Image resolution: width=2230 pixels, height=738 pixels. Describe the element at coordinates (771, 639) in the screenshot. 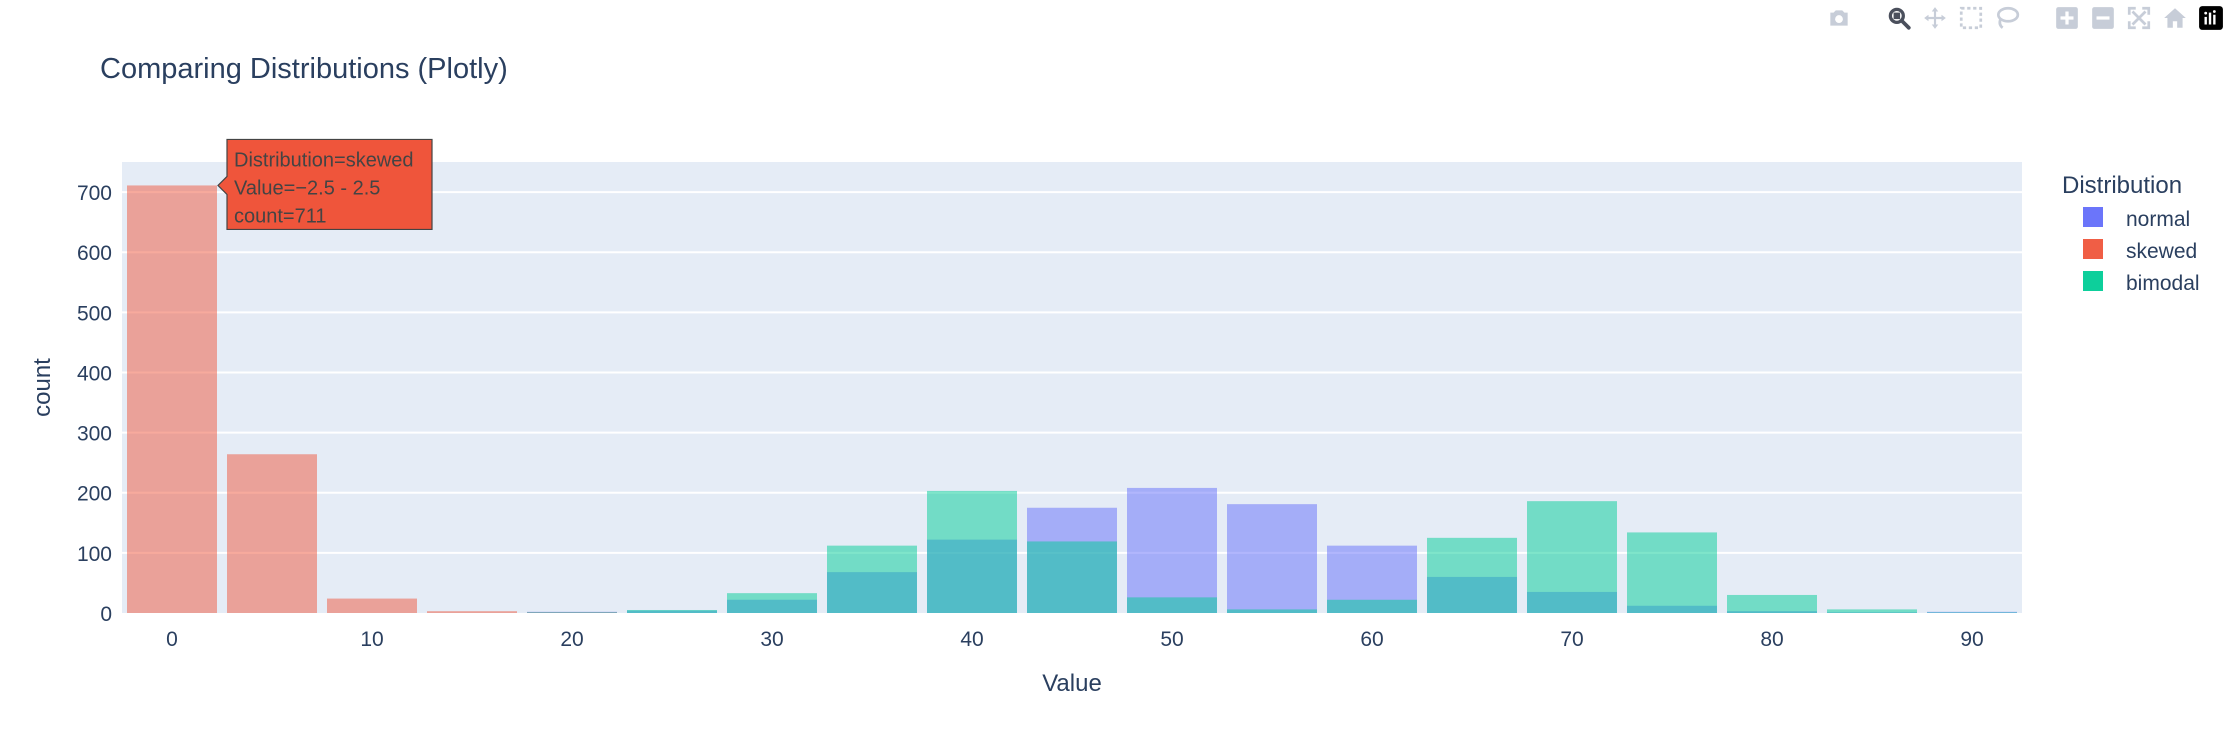

I see `x-tick-label: 30` at that location.